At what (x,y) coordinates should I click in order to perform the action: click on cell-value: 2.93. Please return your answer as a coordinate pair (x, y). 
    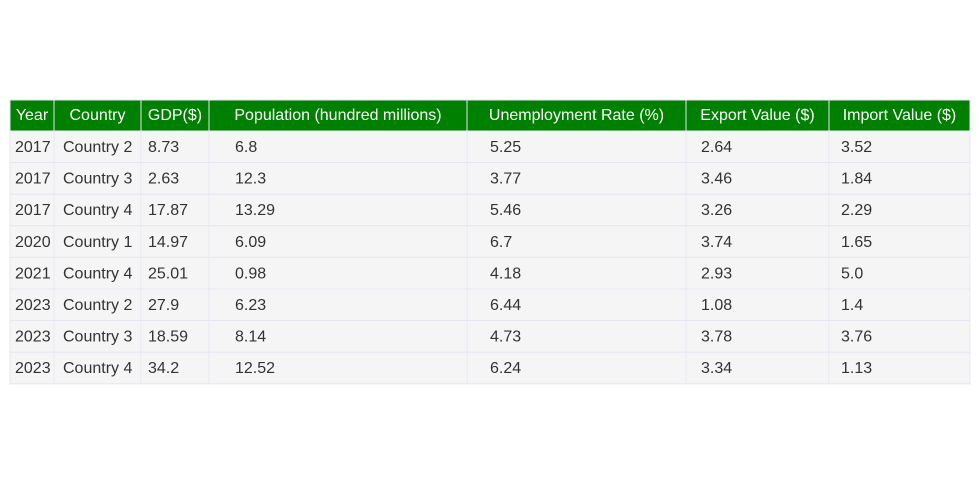
    Looking at the image, I should click on (716, 273).